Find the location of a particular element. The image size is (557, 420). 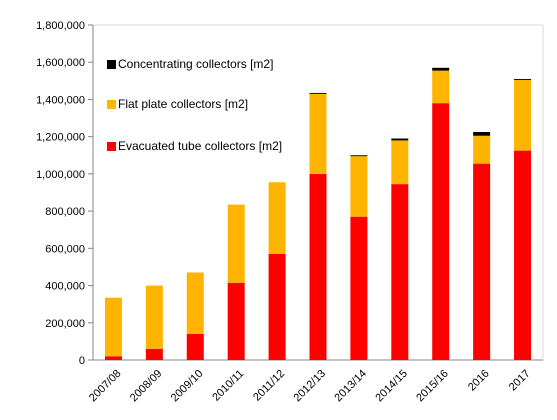

x-tick-label: 2017 is located at coordinates (520, 381).